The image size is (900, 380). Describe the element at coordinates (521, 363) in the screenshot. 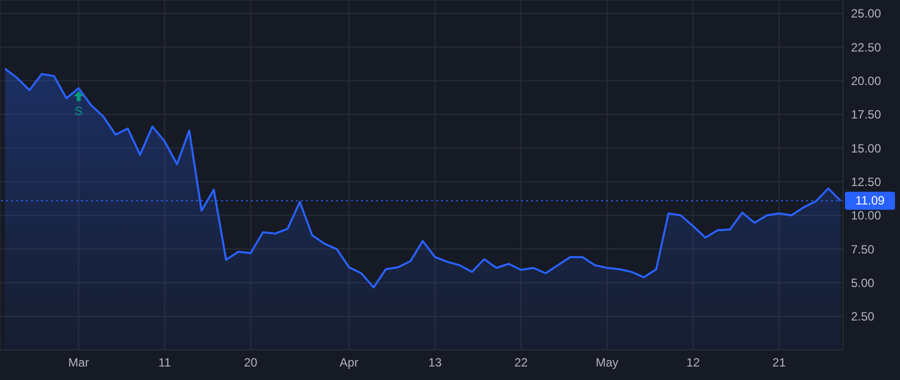

I see `x-tick-label: 22` at that location.